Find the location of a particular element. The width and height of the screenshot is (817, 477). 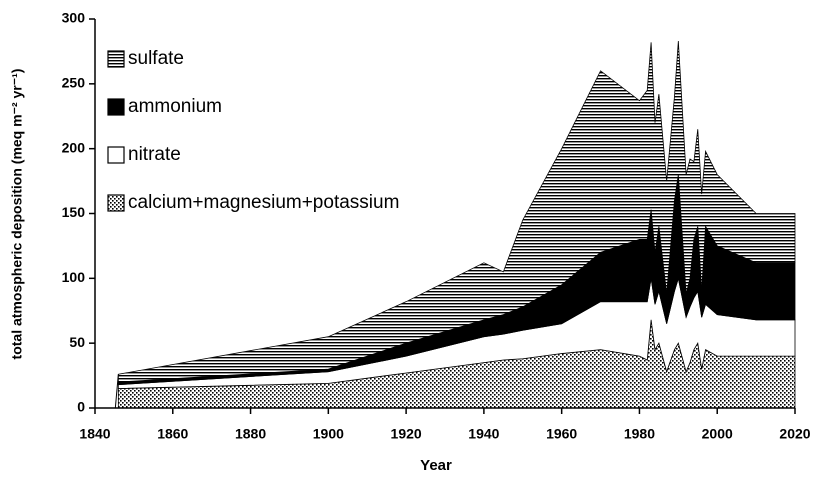

legend-label: ammonium is located at coordinates (175, 106).